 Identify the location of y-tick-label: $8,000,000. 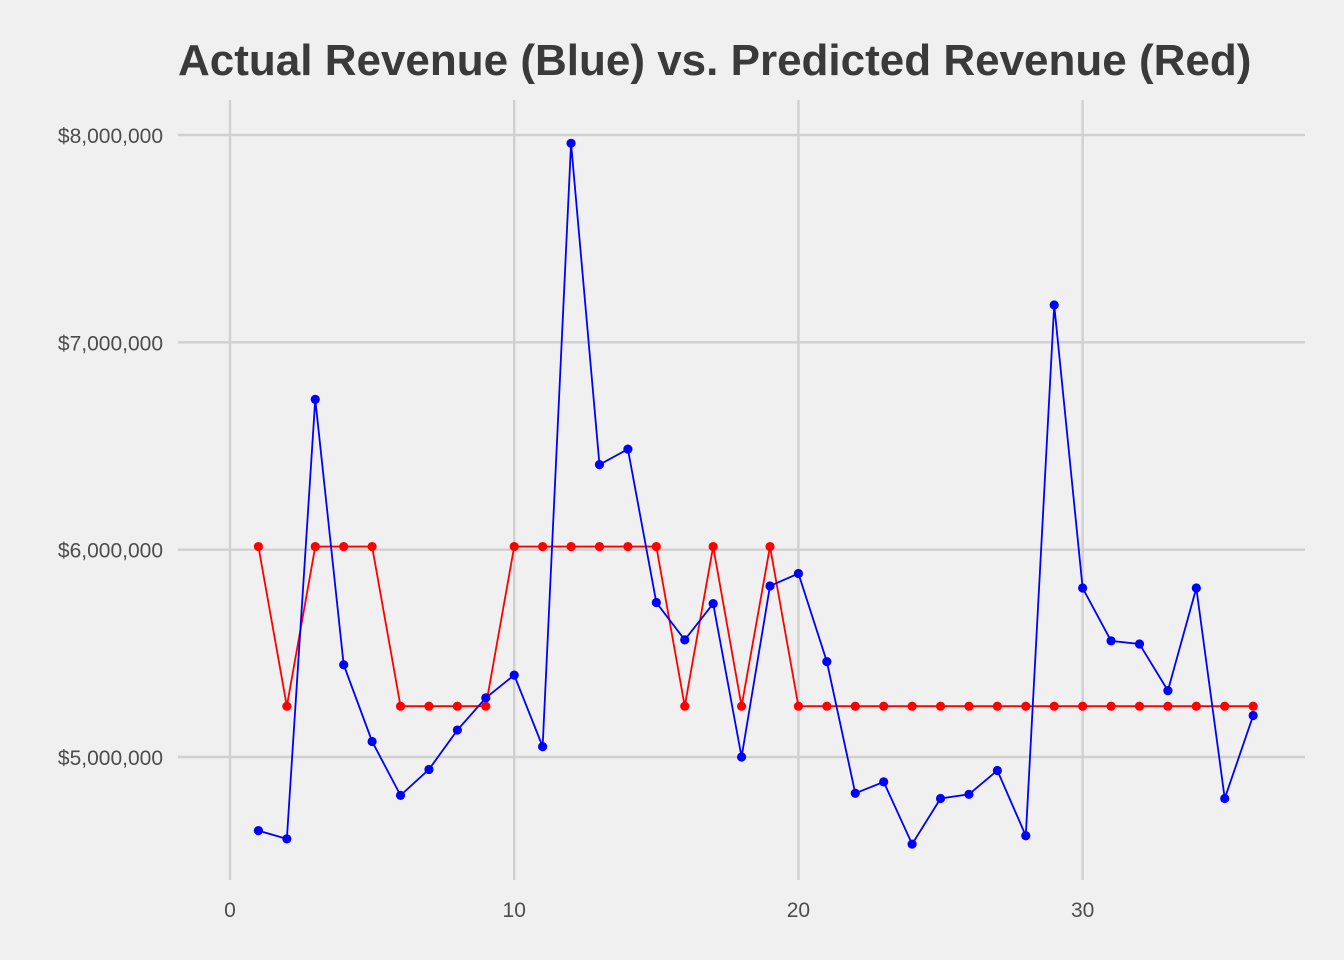
(110, 136).